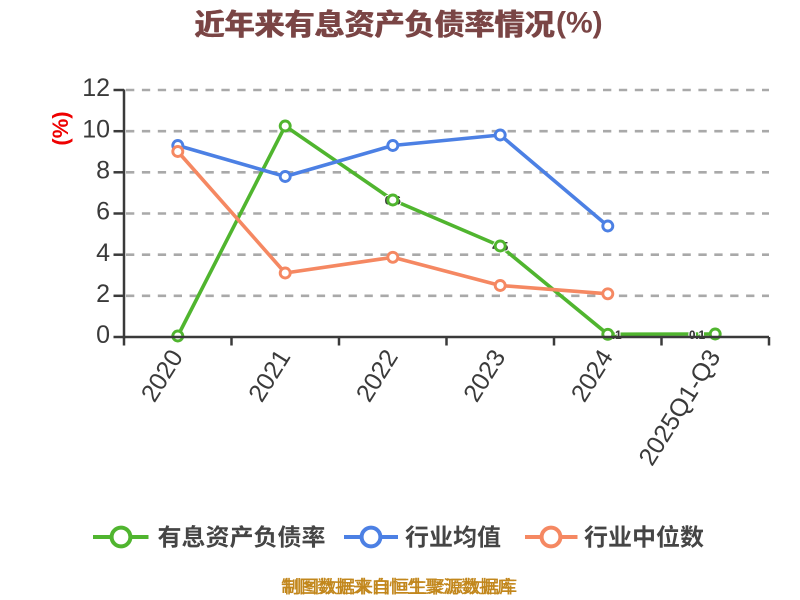  What do you see at coordinates (103, 253) in the screenshot?
I see `svg-text: 4` at bounding box center [103, 253].